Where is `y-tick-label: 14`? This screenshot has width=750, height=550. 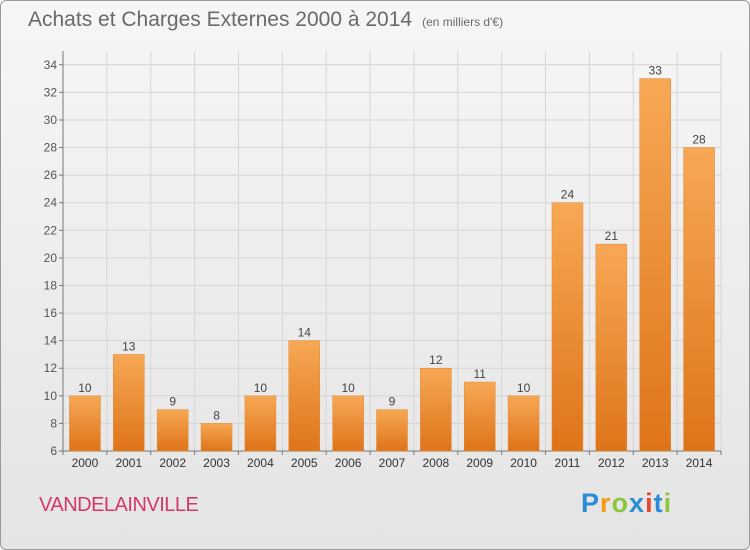
y-tick-label: 14 is located at coordinates (51, 341).